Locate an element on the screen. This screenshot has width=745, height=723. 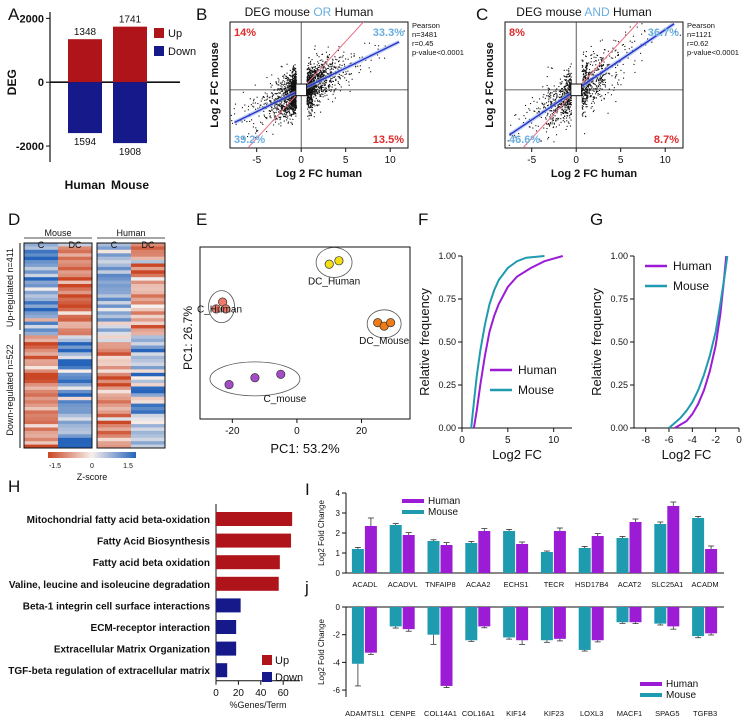
bar-human is located at coordinates (559, 623).